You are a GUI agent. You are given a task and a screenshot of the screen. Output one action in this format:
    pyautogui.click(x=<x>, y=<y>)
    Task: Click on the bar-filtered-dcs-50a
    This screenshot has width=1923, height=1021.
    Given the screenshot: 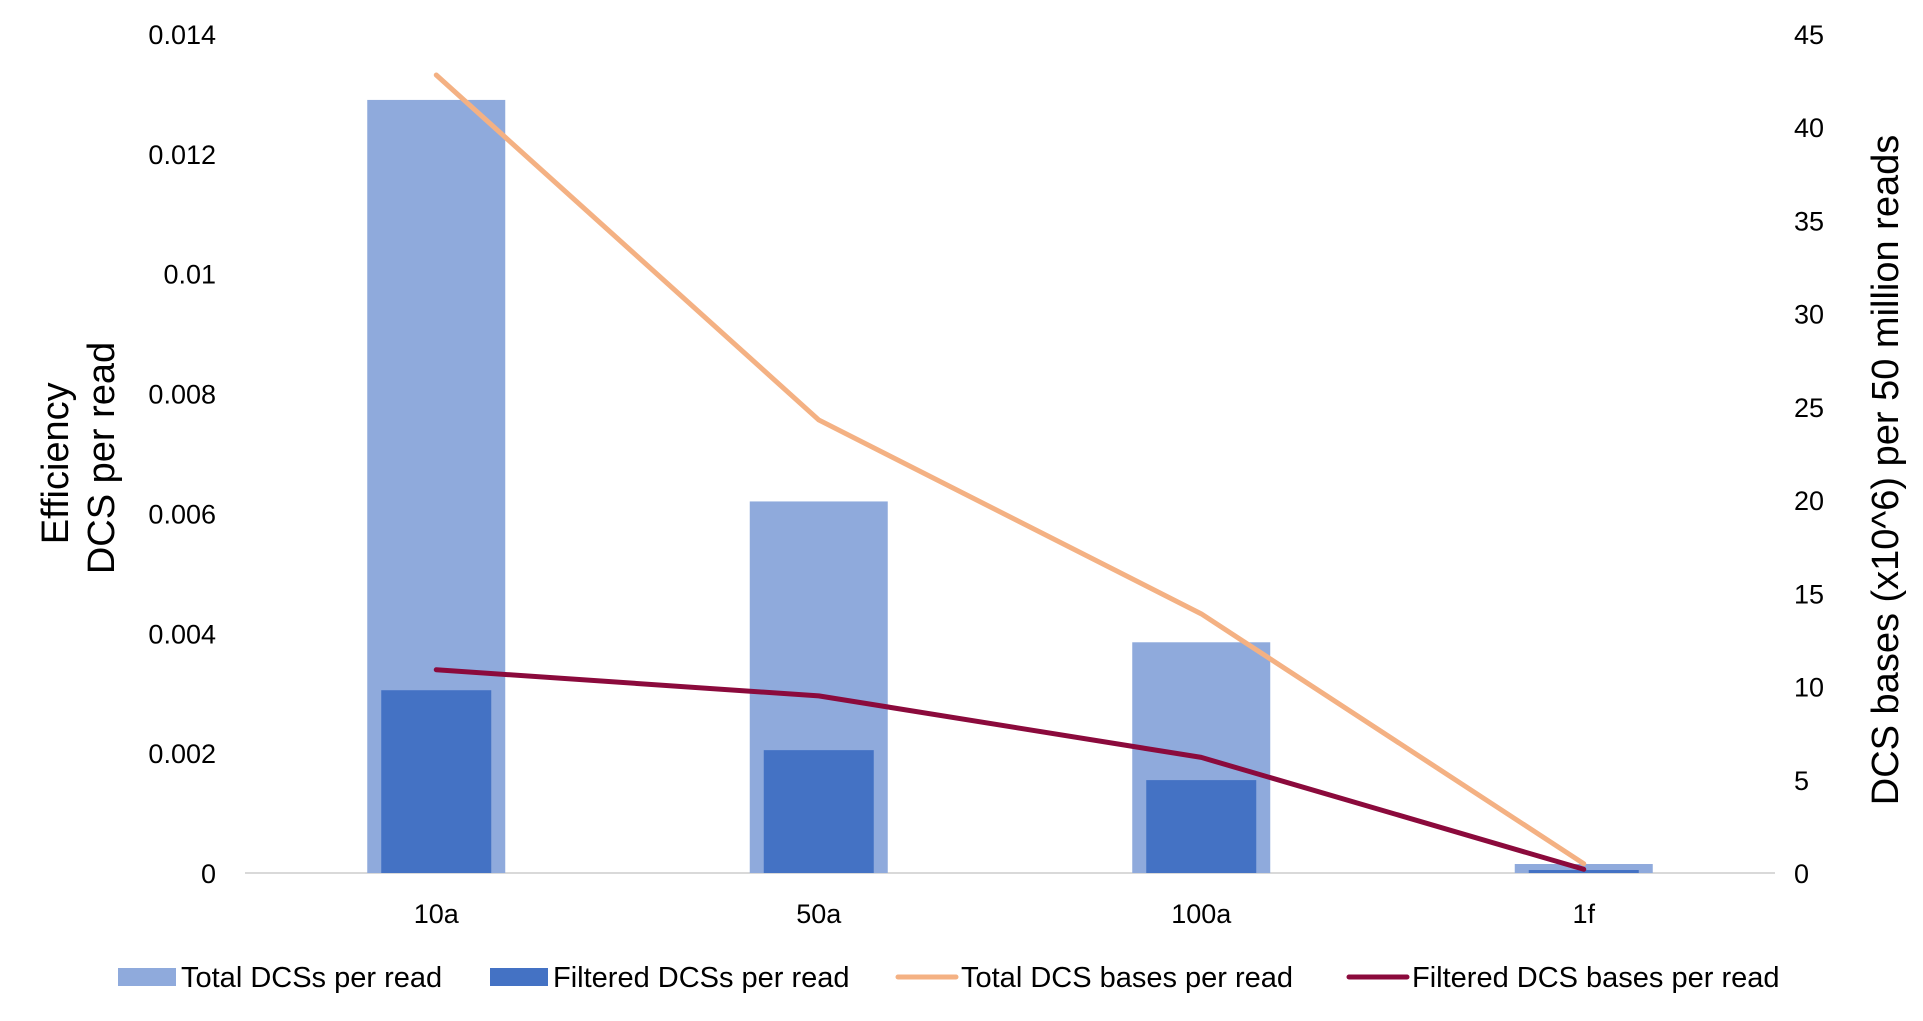 What is the action you would take?
    pyautogui.click(x=818, y=811)
    